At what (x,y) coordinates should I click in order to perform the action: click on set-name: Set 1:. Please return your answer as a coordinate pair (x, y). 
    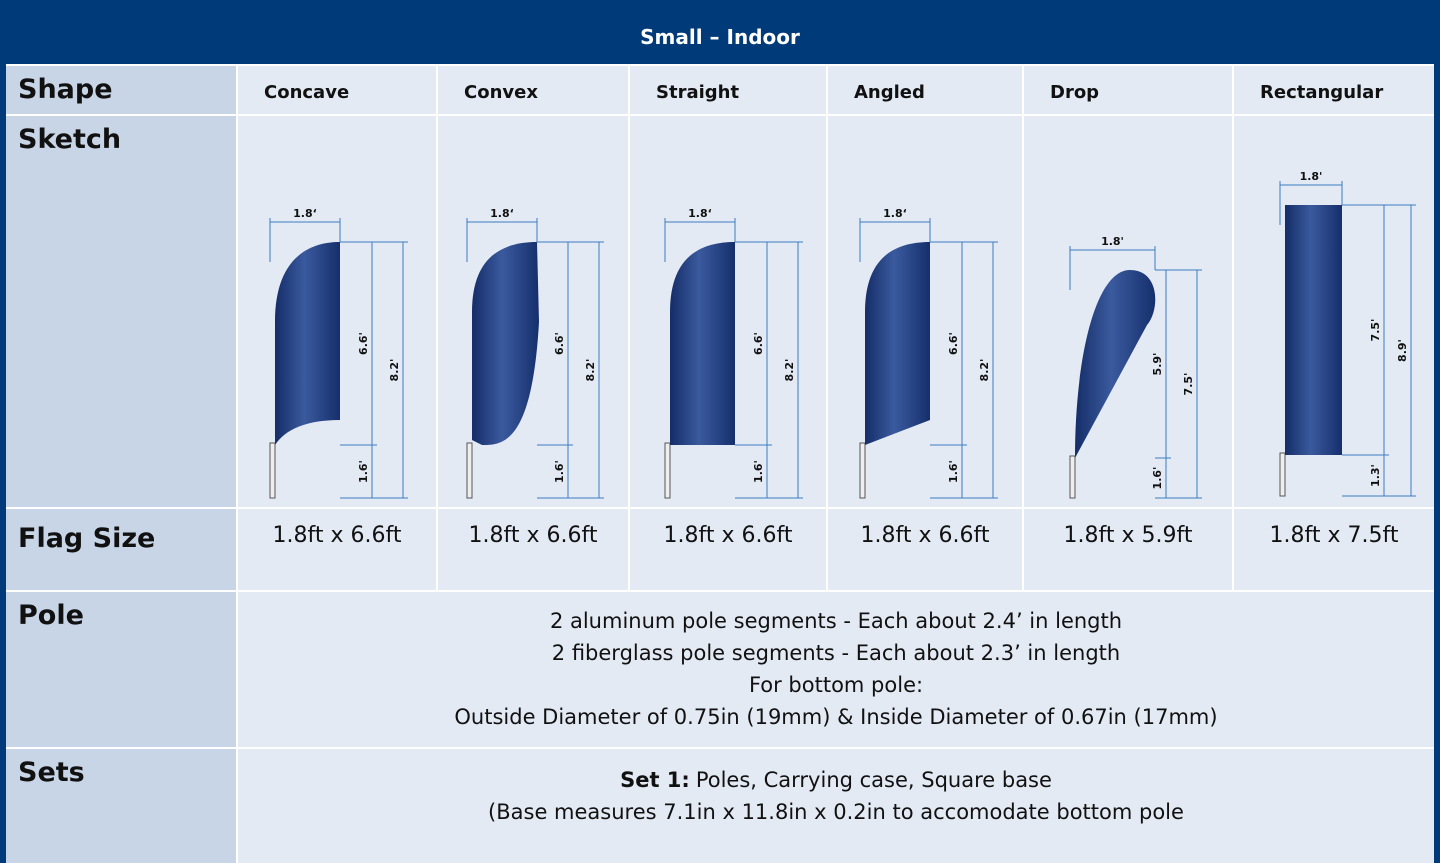
    Looking at the image, I should click on (655, 780).